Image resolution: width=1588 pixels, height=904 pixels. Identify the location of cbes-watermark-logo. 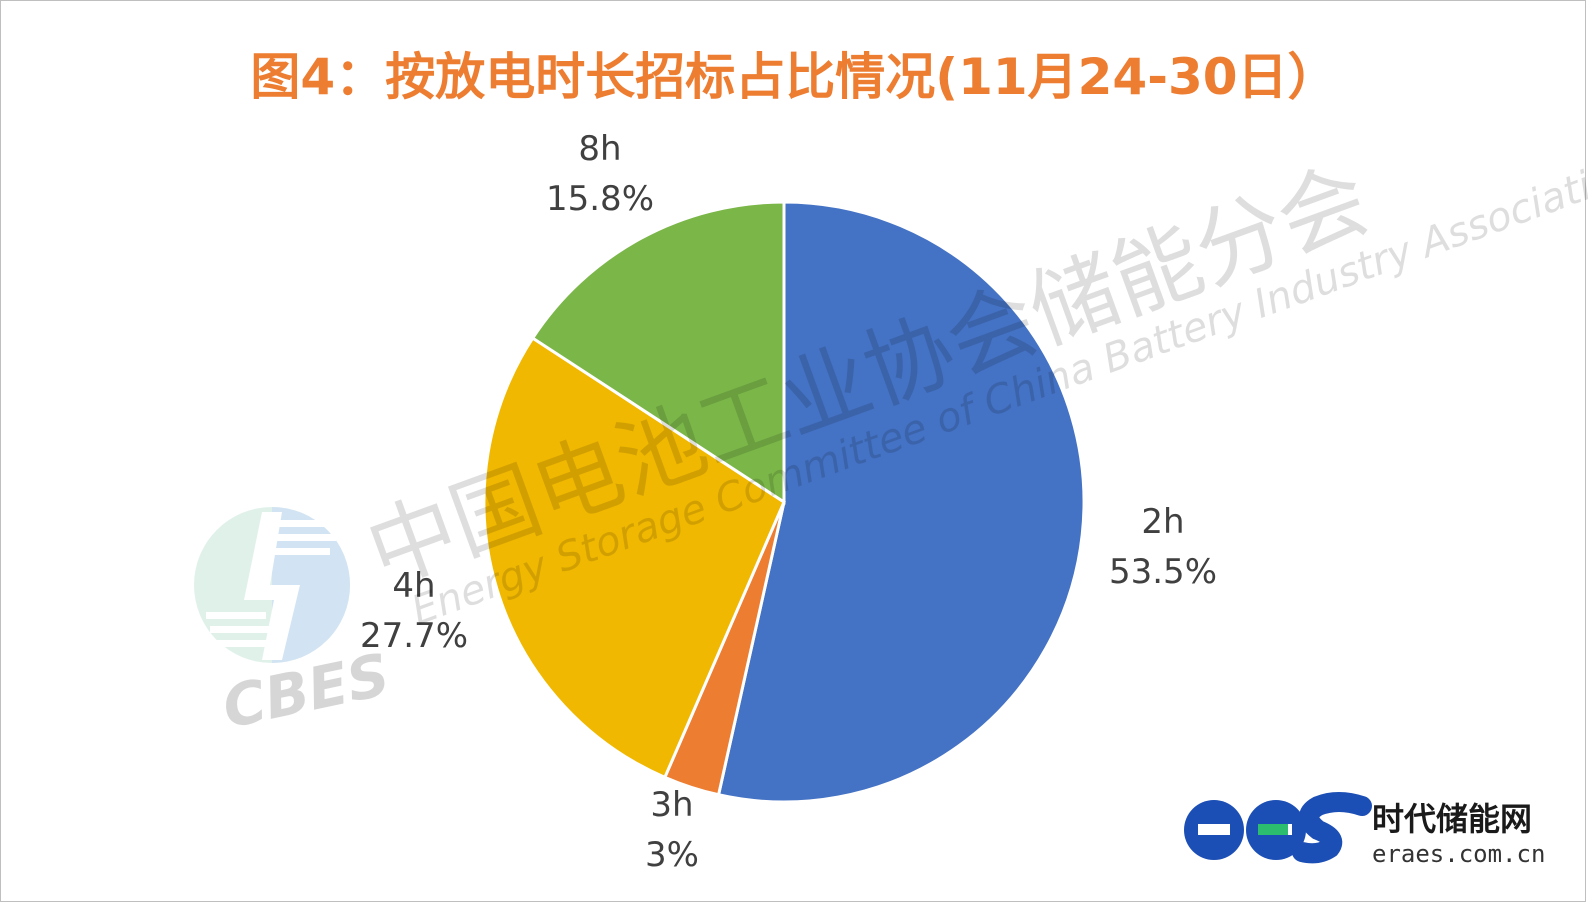
(272, 585).